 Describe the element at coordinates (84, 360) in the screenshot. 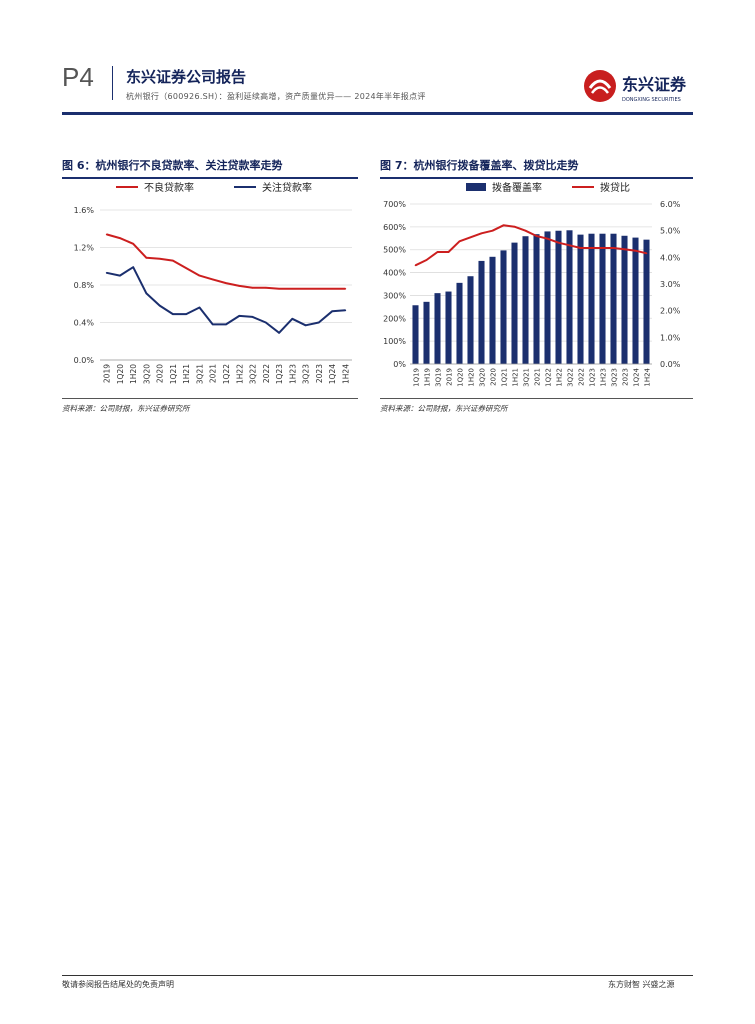

I see `y-tick-label: 0.0%` at that location.